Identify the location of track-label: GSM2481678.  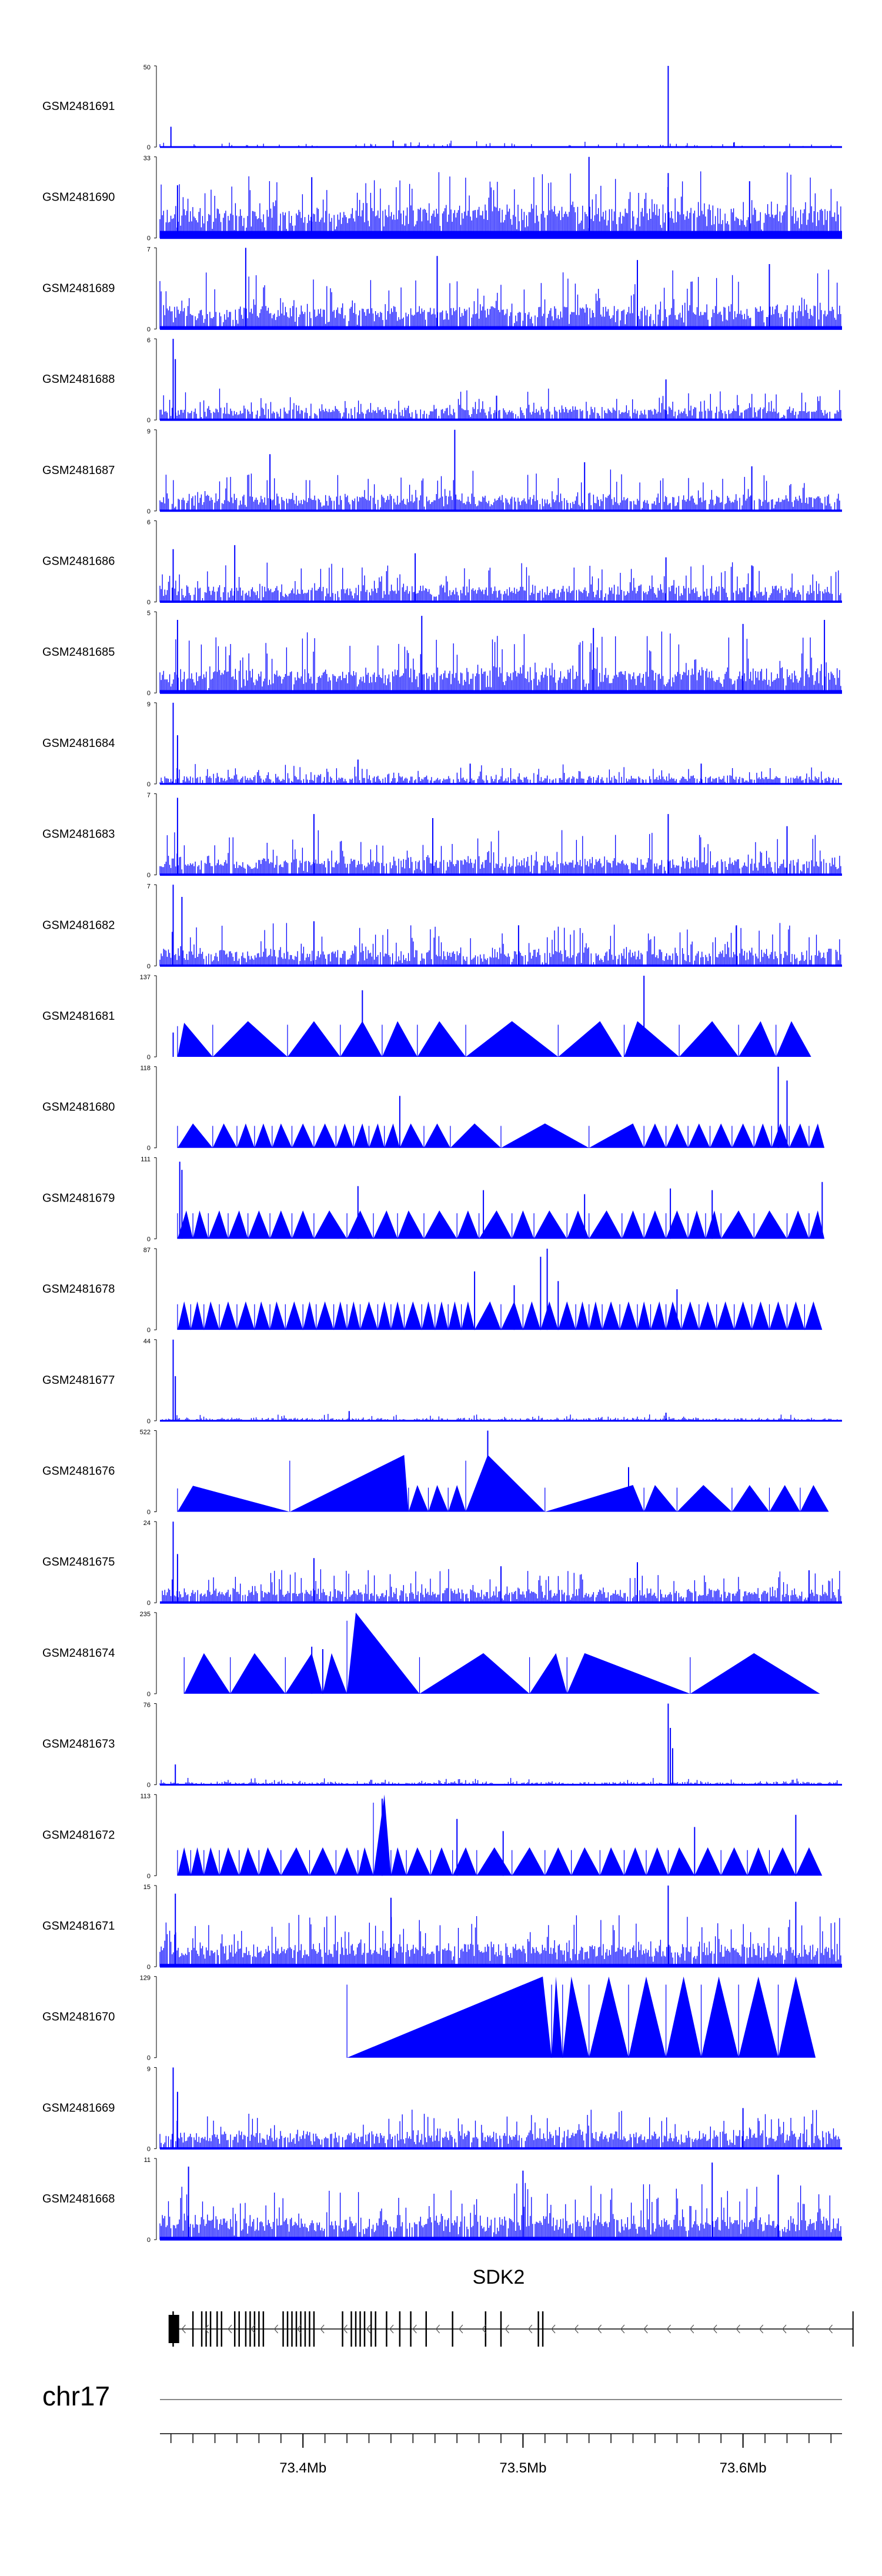
(78, 1289).